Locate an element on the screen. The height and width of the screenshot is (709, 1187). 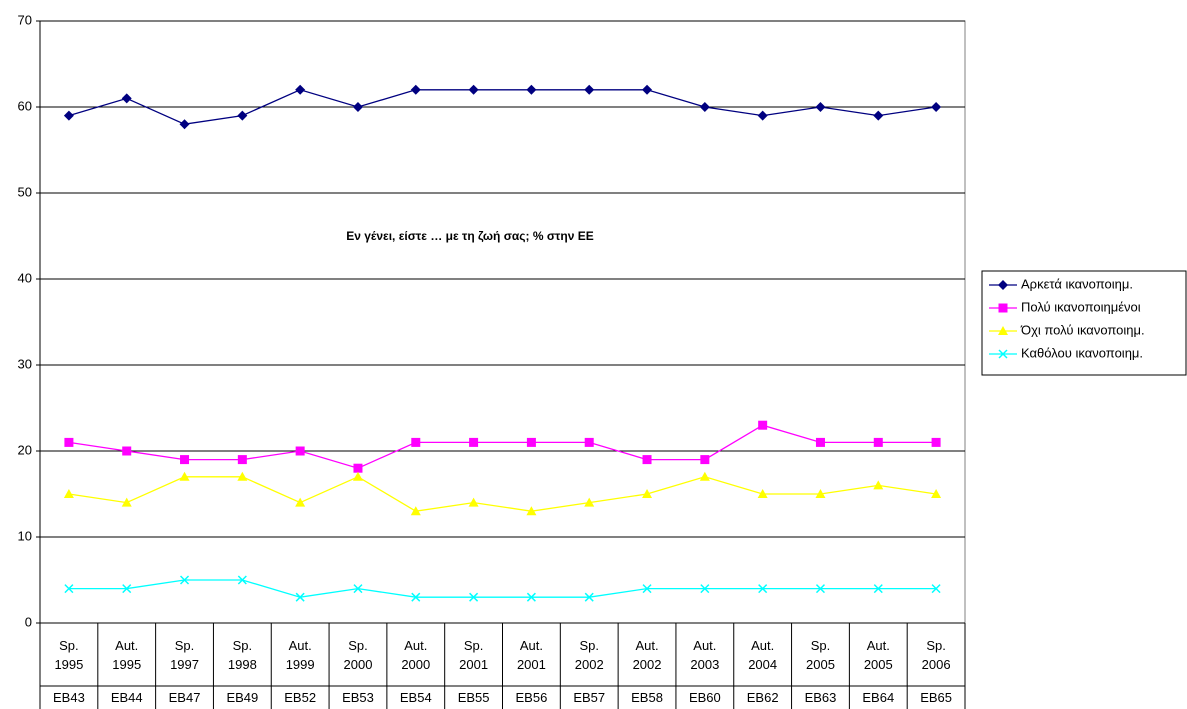
y-tick-label: 60 is located at coordinates (25, 105).